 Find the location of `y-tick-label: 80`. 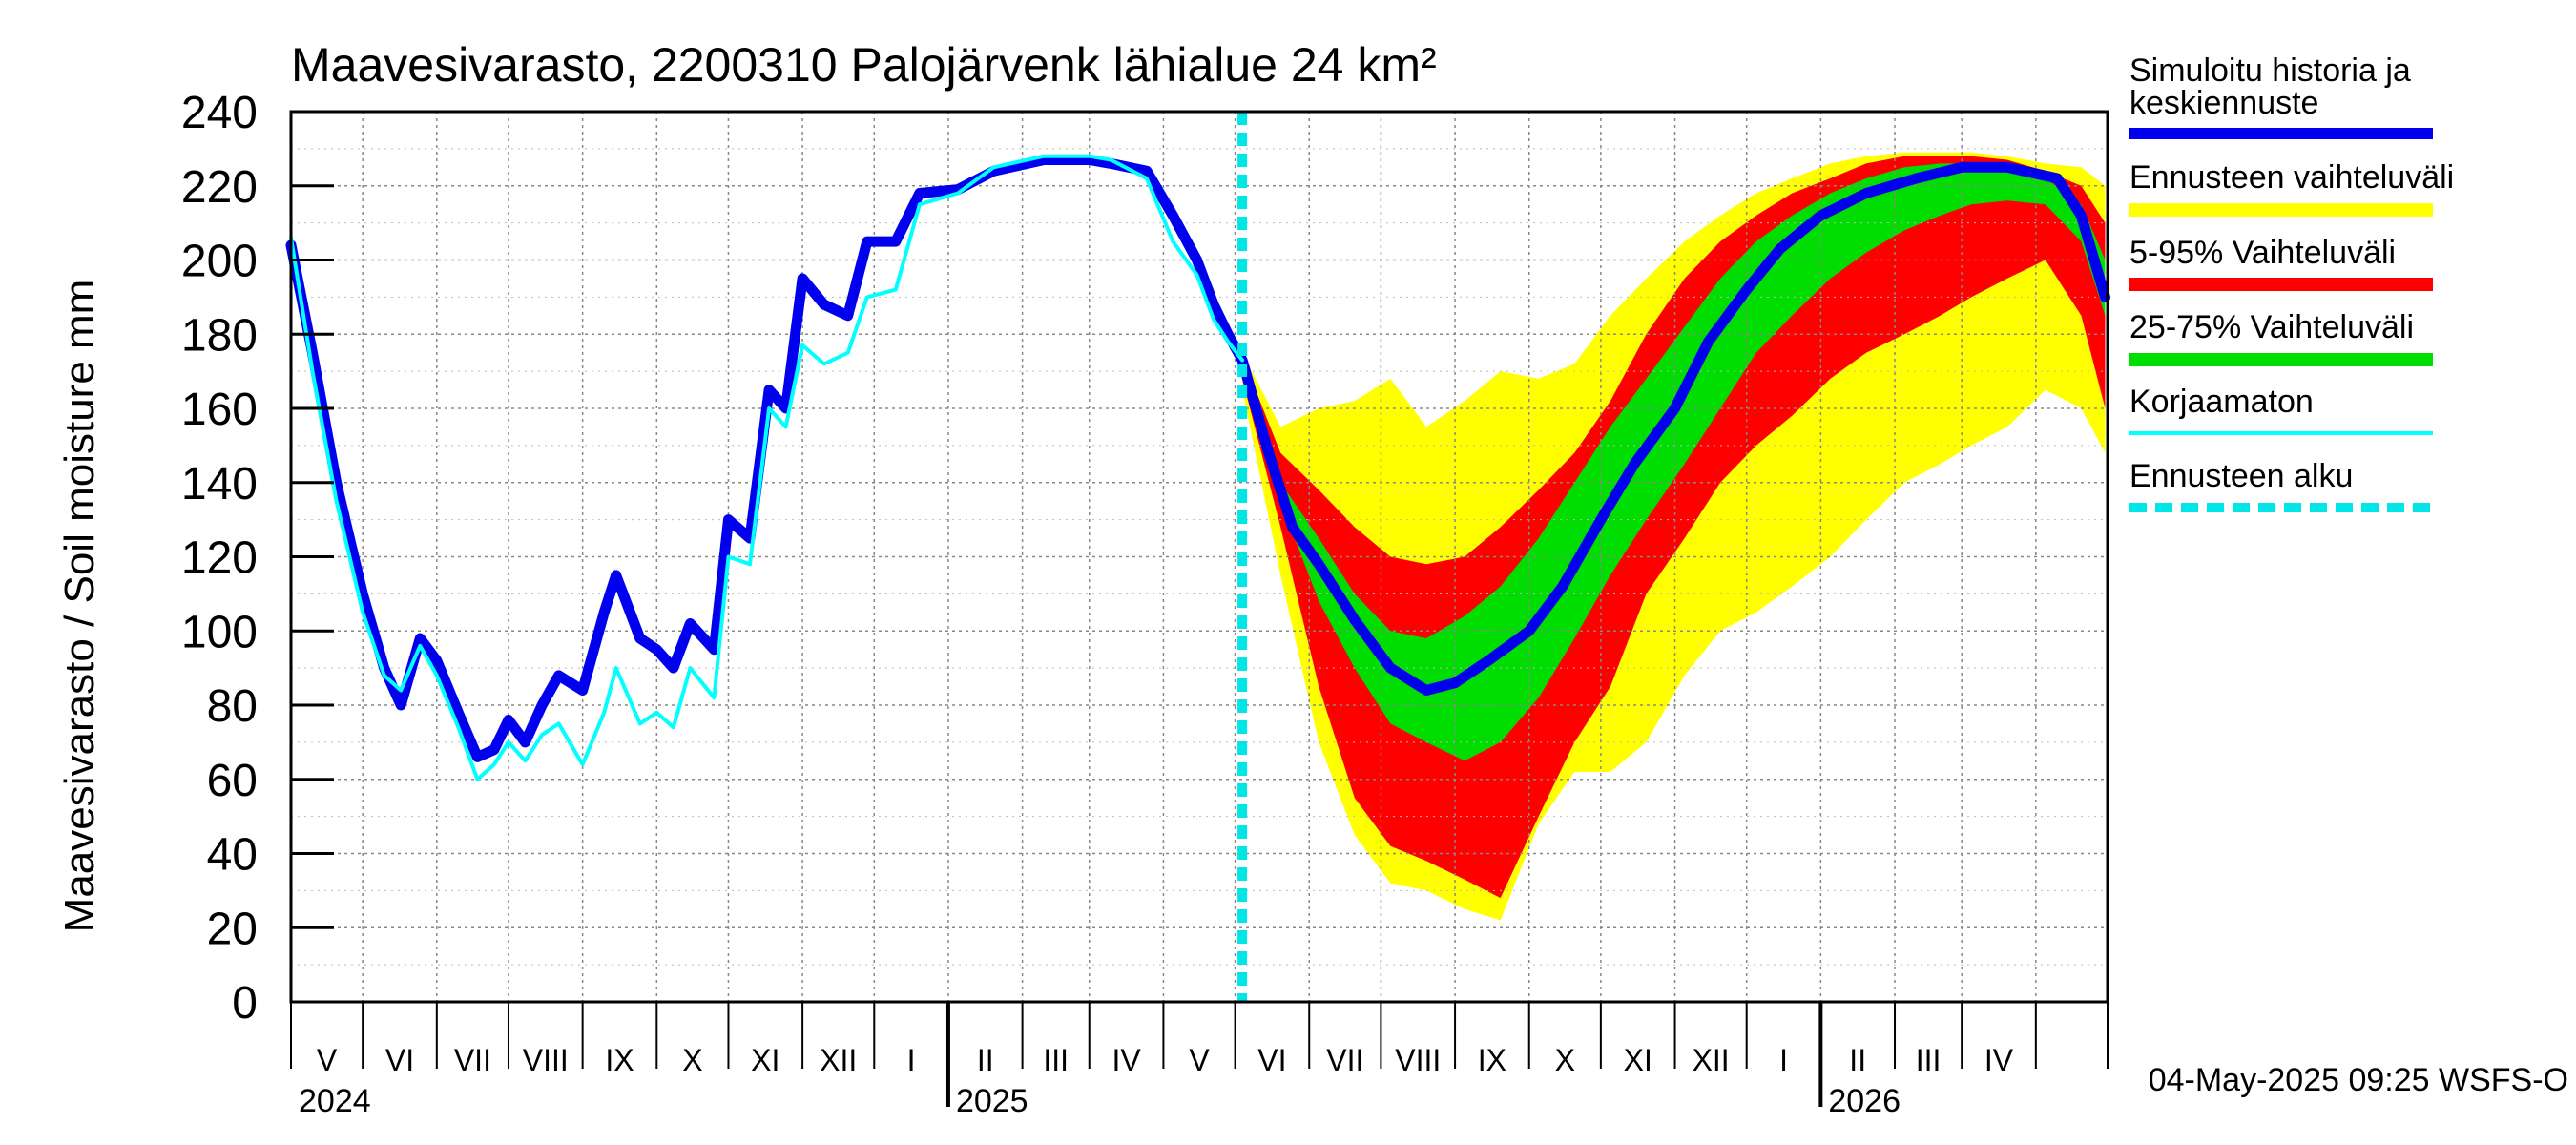

y-tick-label: 80 is located at coordinates (232, 706).